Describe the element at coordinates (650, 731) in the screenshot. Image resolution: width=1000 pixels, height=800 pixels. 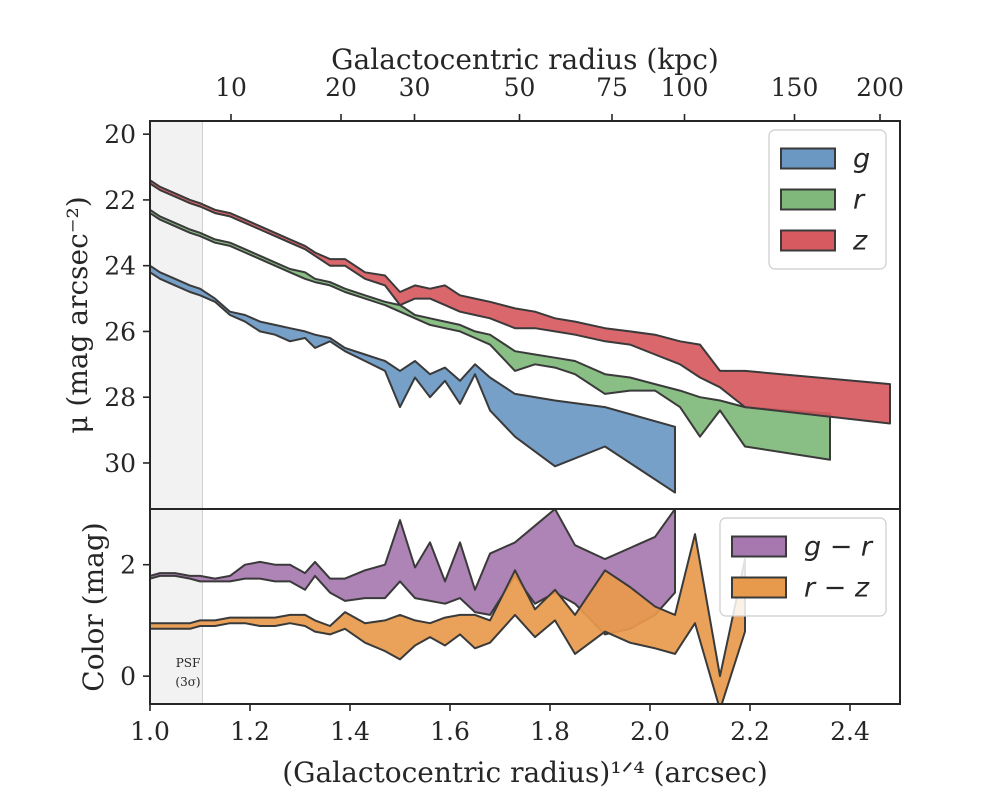
I see `x-tick-label: 2.0` at that location.